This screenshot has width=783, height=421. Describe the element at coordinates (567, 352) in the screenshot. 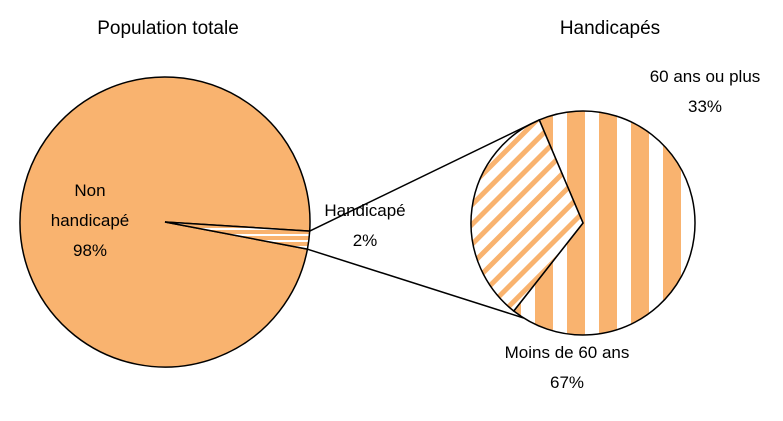

I see `slice-category: Moins de 60 ans` at that location.